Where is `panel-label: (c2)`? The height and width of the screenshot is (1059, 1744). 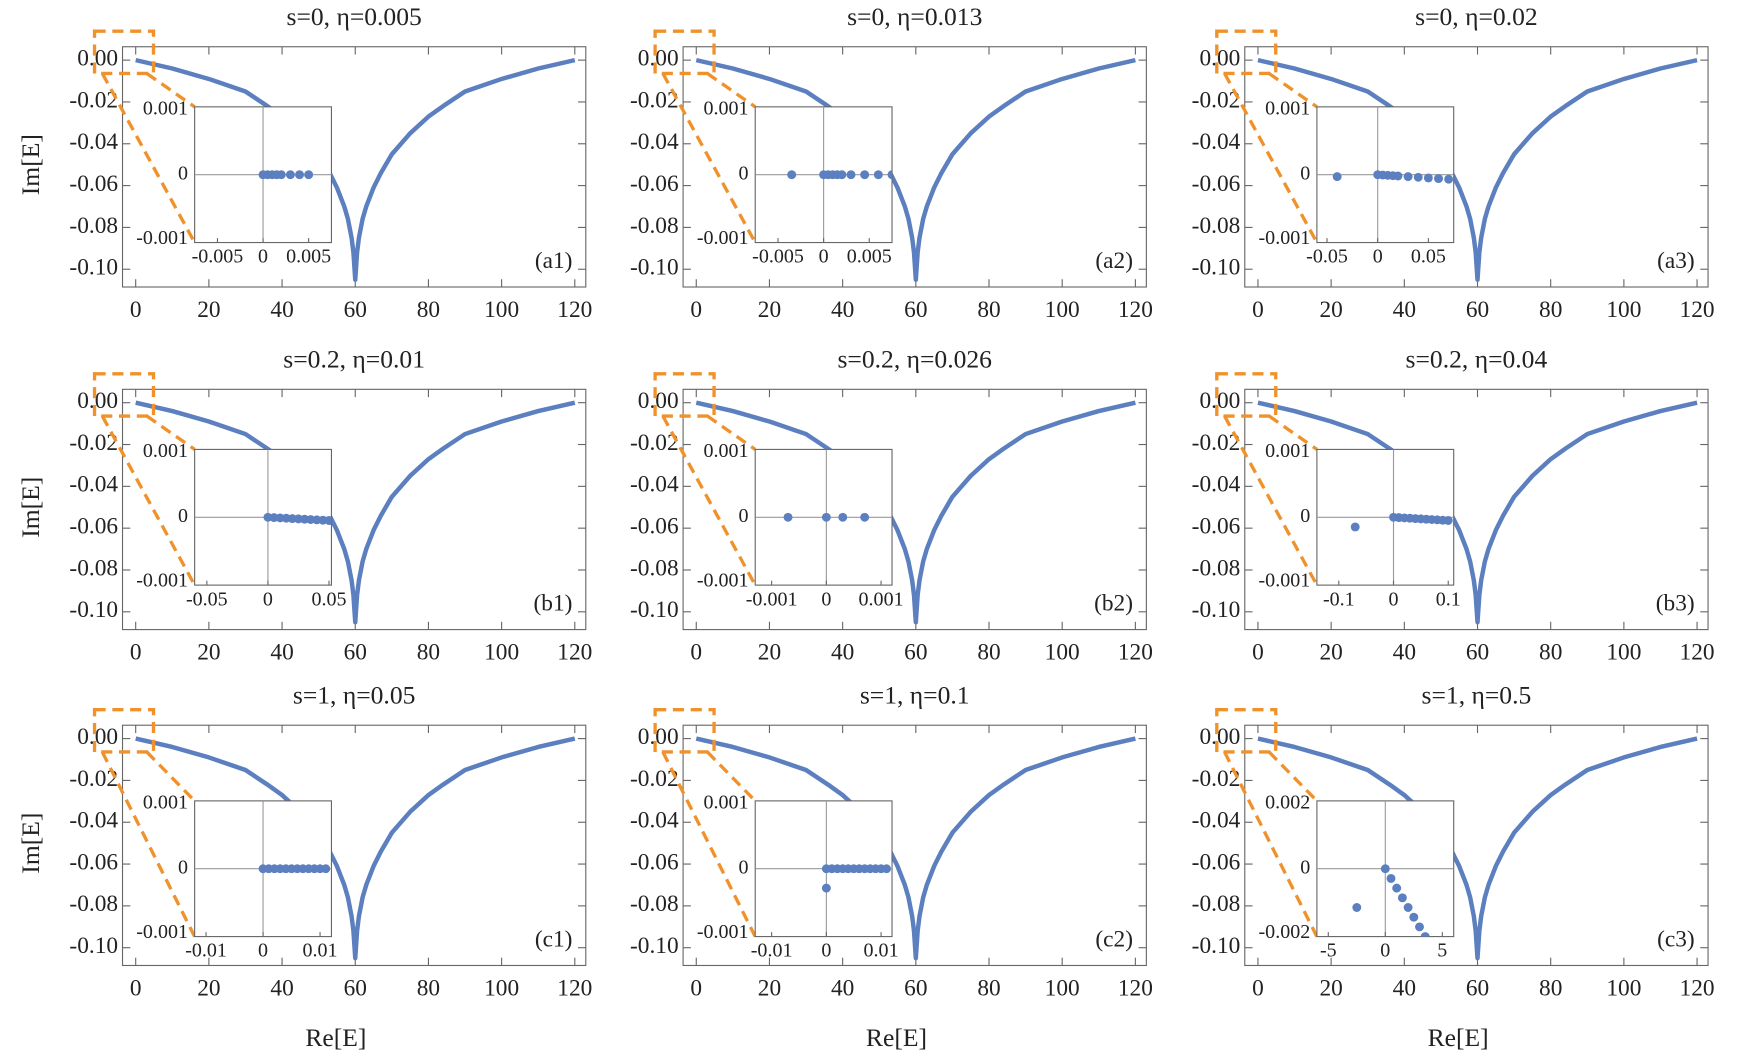 panel-label: (c2) is located at coordinates (1114, 939).